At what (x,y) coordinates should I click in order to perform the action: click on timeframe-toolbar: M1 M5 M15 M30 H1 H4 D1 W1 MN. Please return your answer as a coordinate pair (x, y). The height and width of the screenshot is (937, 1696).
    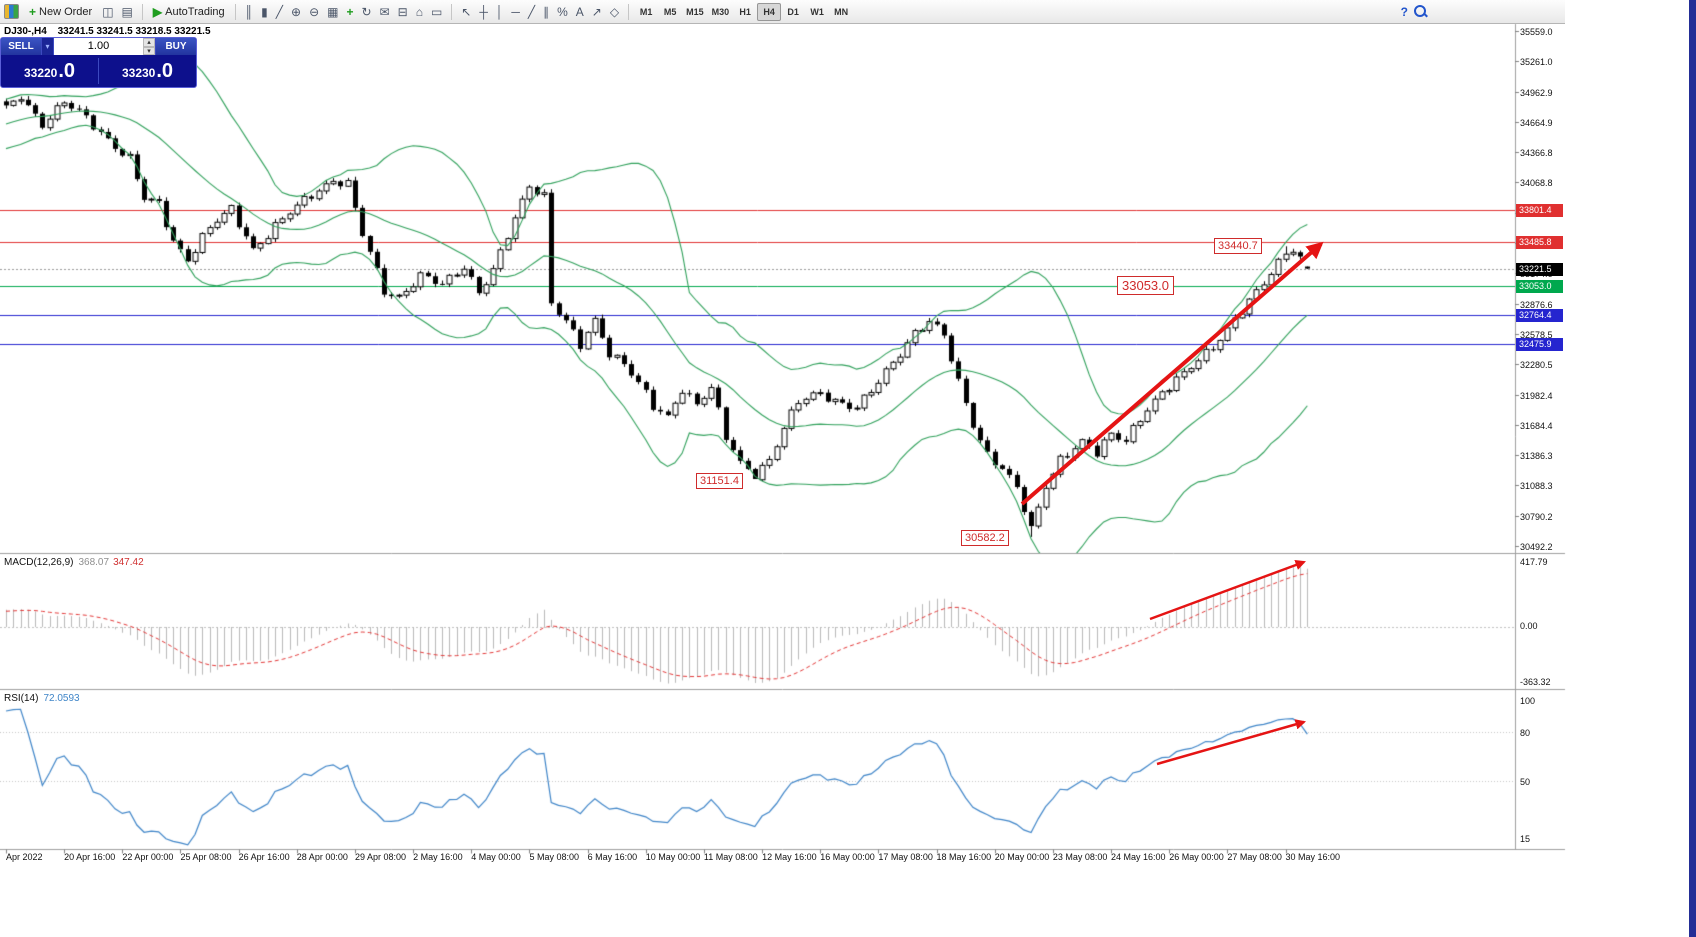
    Looking at the image, I should click on (743, 11).